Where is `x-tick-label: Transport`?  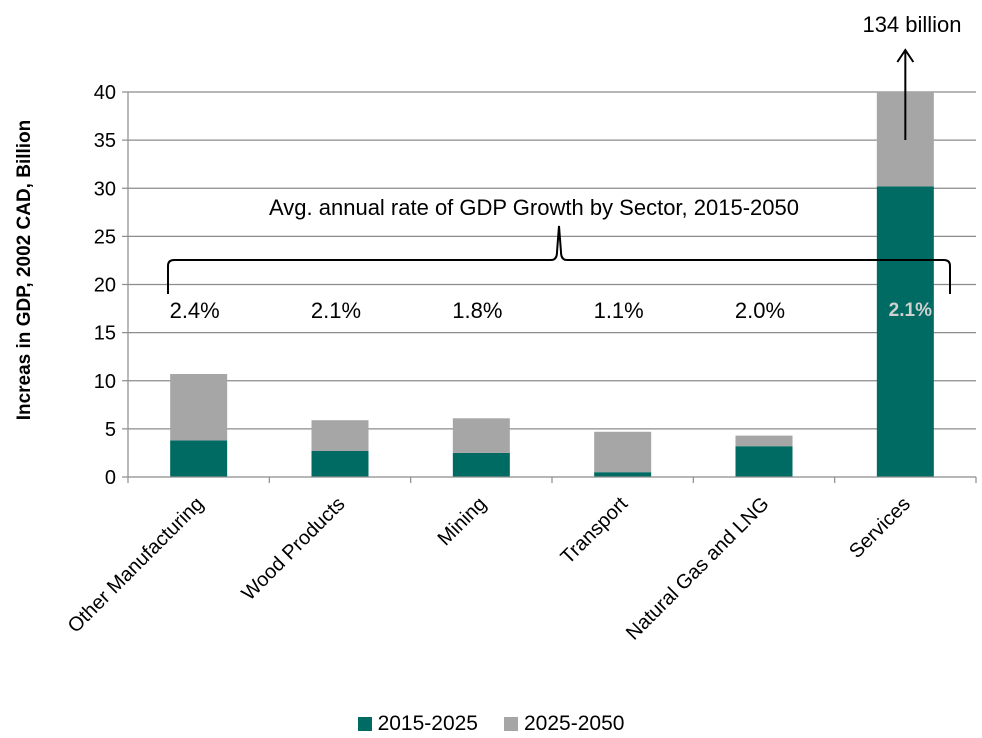 x-tick-label: Transport is located at coordinates (595, 531).